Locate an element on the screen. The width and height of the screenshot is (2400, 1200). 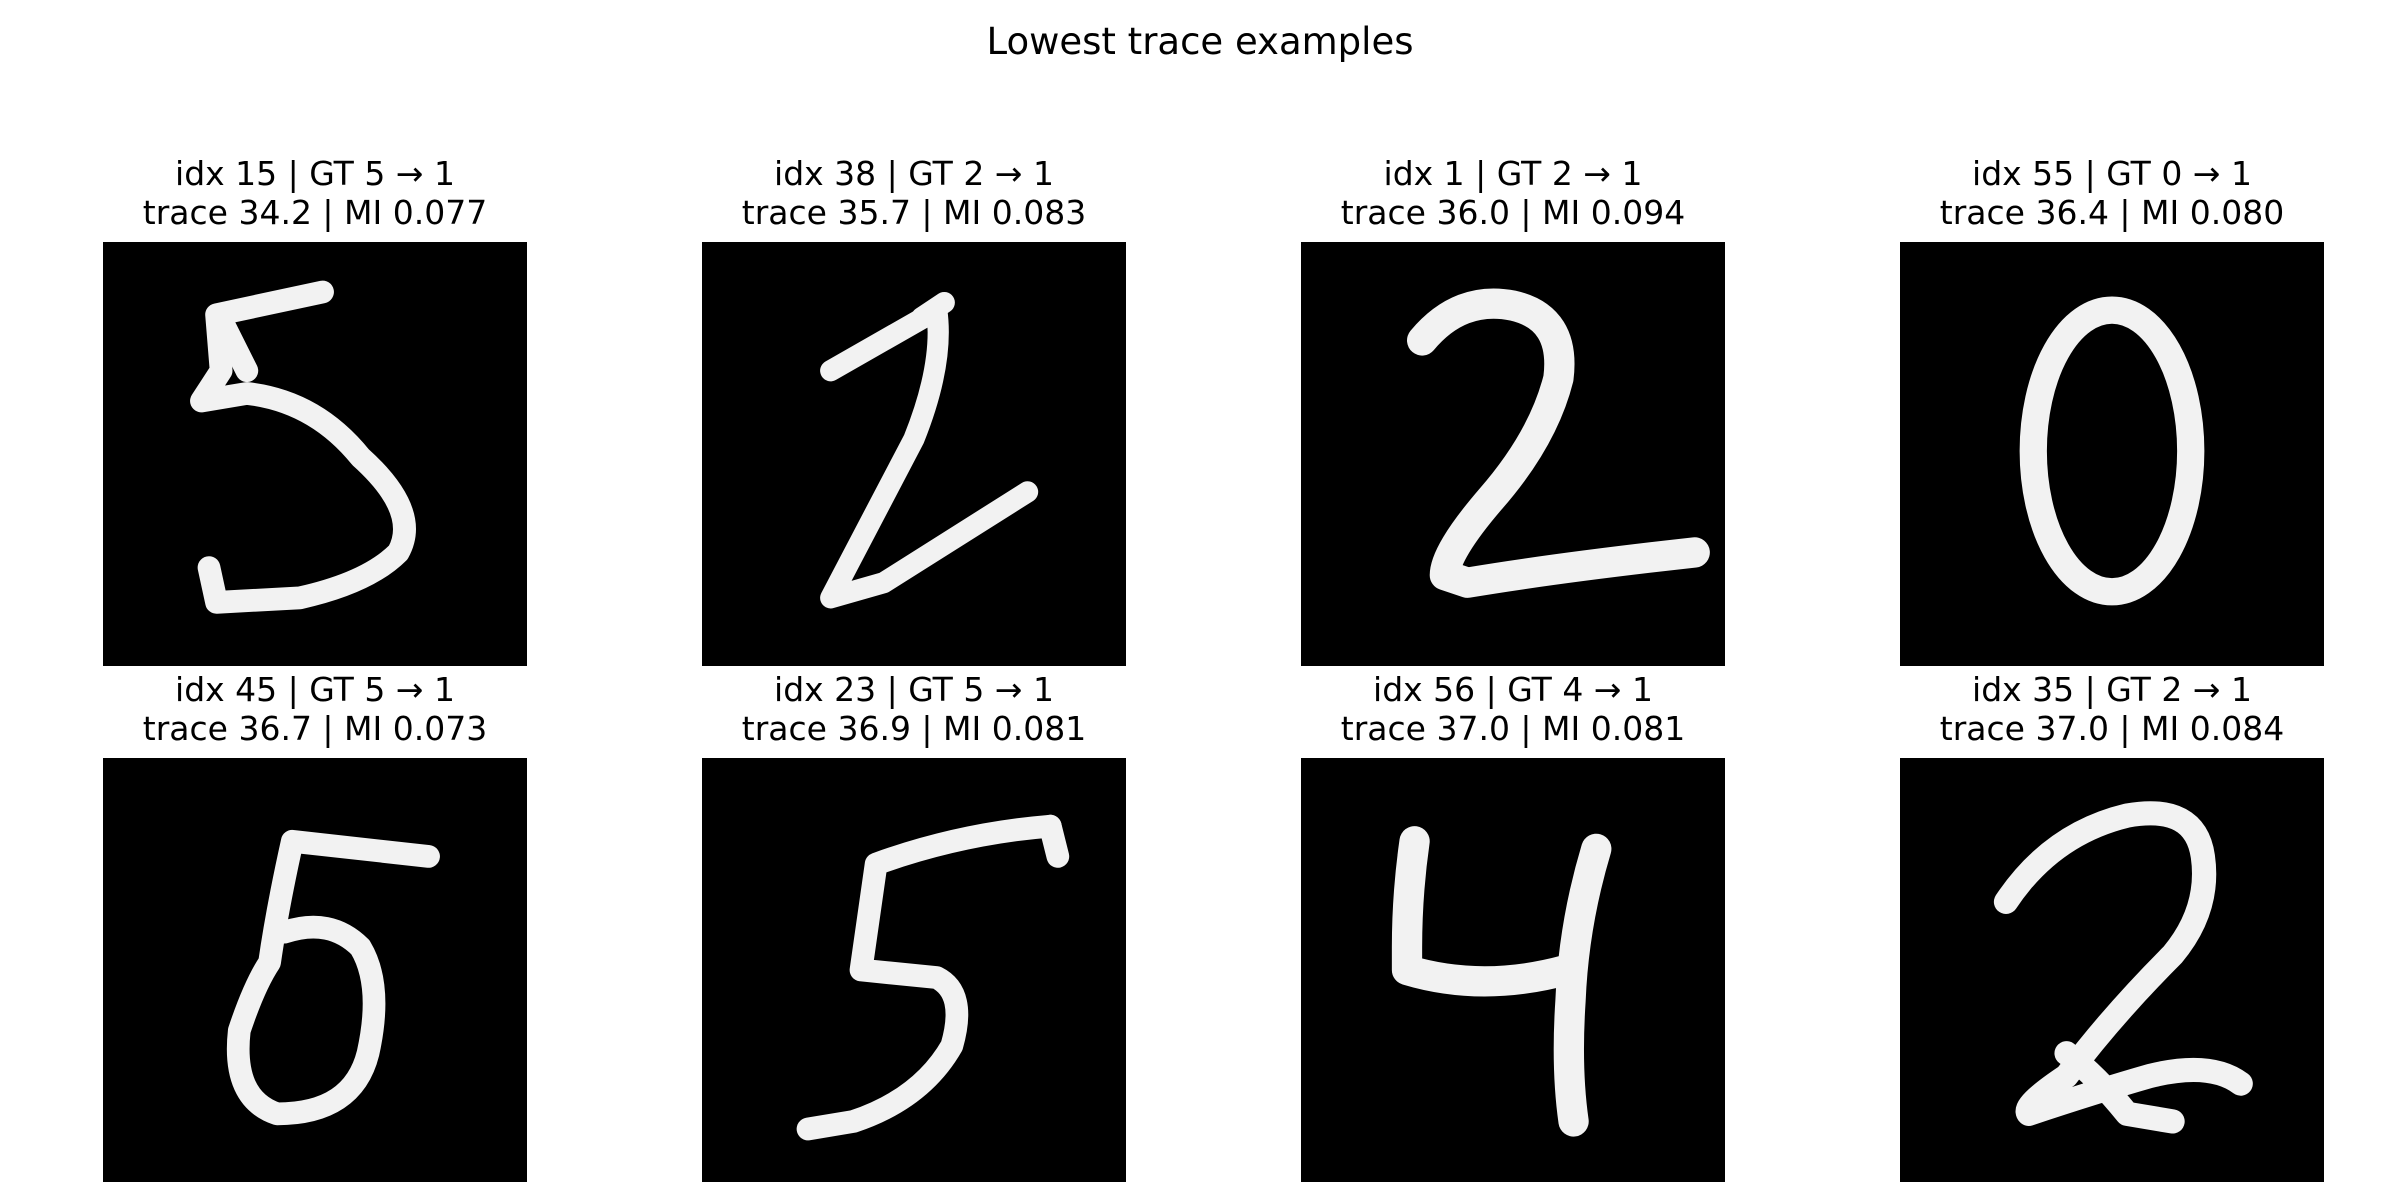
panel-title-line2: trace 36.9 | MI 0.081 is located at coordinates (914, 728).